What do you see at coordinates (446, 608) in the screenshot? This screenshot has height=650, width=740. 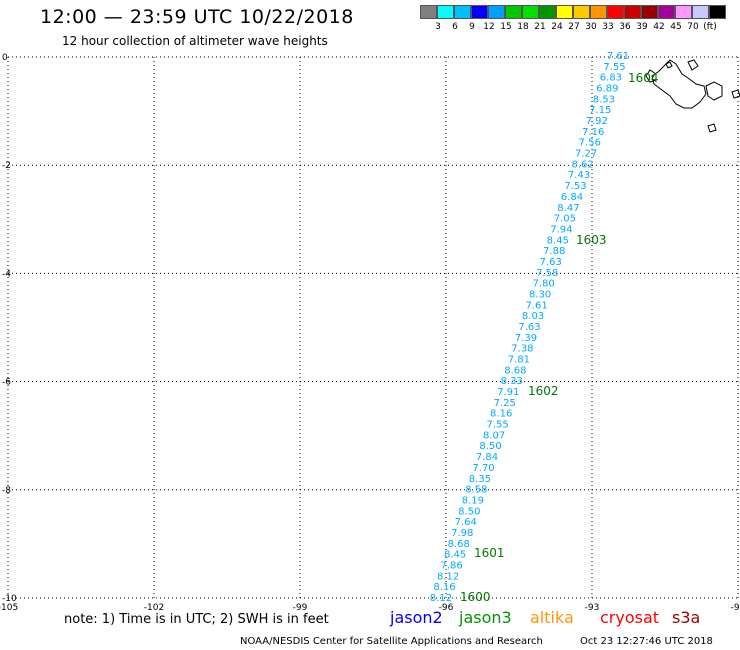 I see `lon-tick-label: -96` at bounding box center [446, 608].